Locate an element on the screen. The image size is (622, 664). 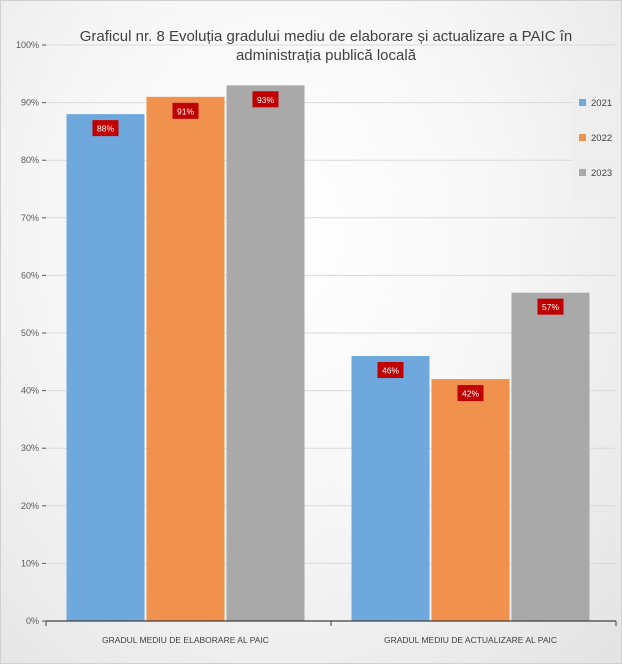
data-label: 93% is located at coordinates (265, 100).